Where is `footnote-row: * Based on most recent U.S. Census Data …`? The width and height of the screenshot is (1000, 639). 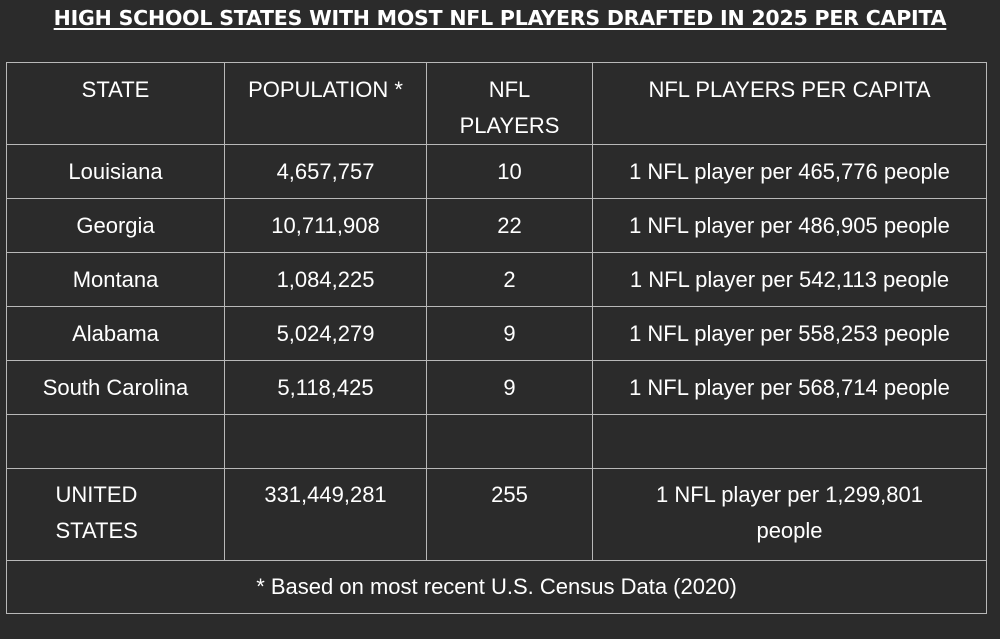
footnote-row: * Based on most recent U.S. Census Data … is located at coordinates (496, 587).